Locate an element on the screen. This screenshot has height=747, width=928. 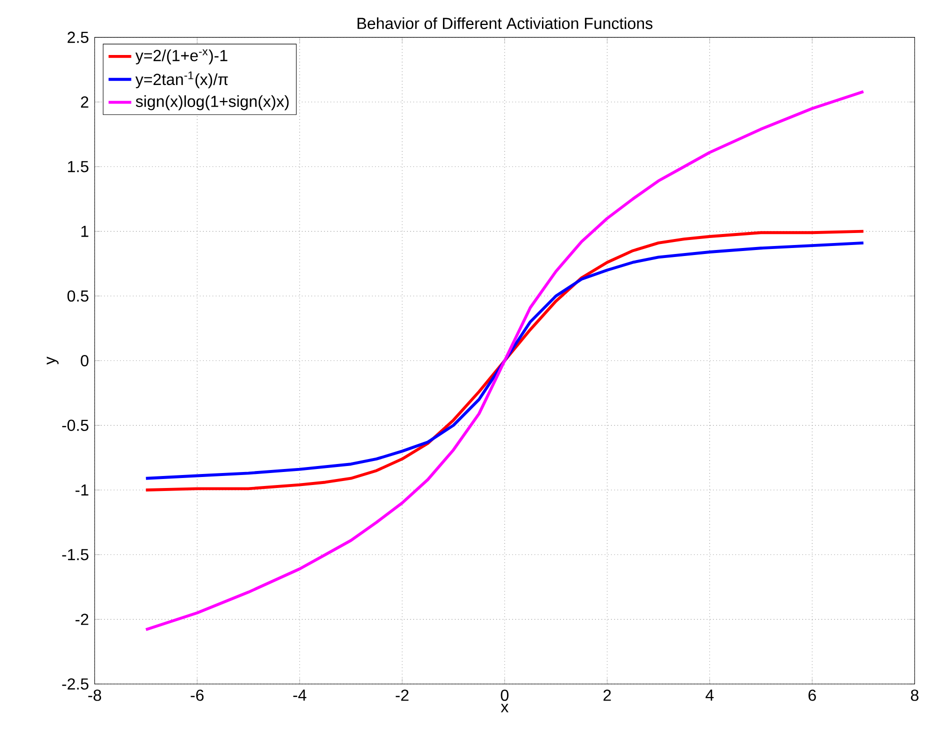
y-tick-label: -2.5 is located at coordinates (75, 684).